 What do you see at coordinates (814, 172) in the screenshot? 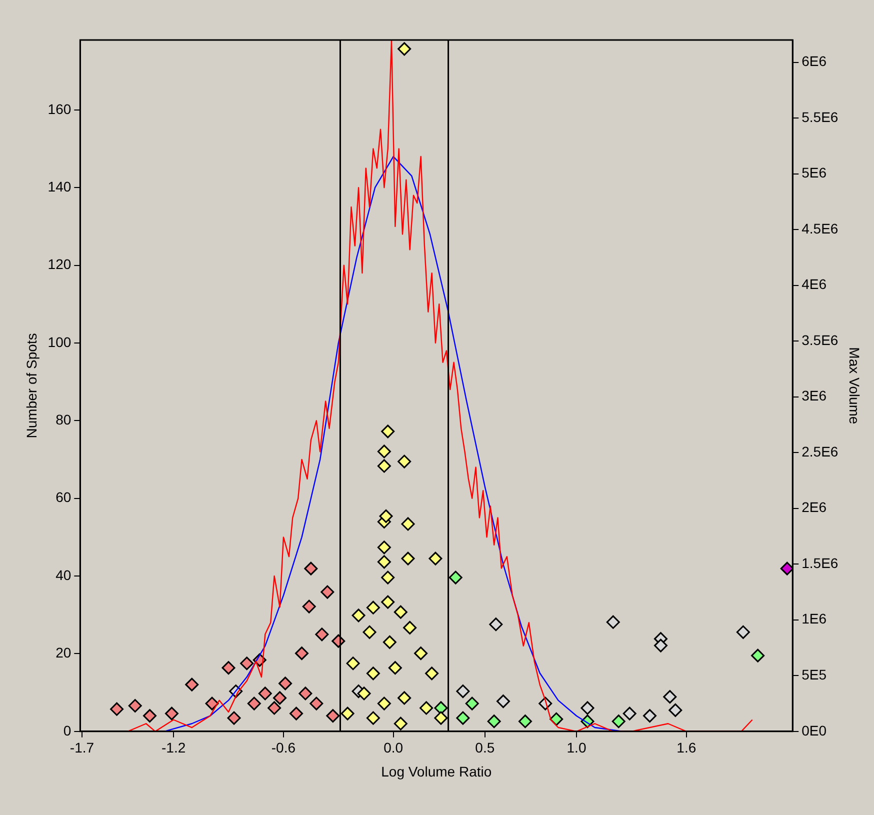
I see `y2-tick-label: 5E6` at bounding box center [814, 172].